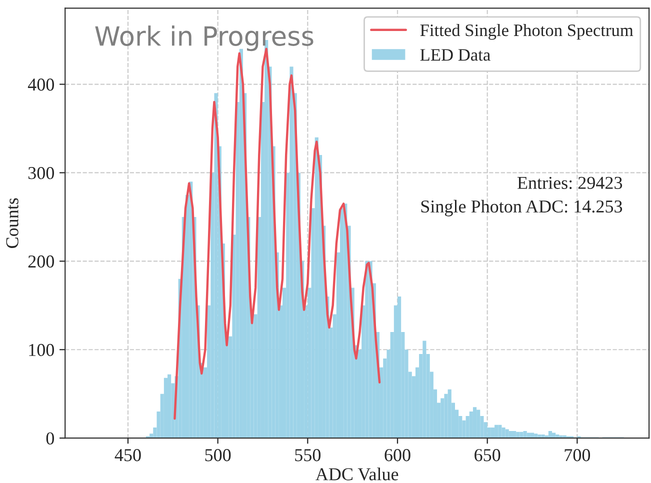 Image resolution: width=651 pixels, height=483 pixels. I want to click on y-tick-label: 300, so click(41, 173).